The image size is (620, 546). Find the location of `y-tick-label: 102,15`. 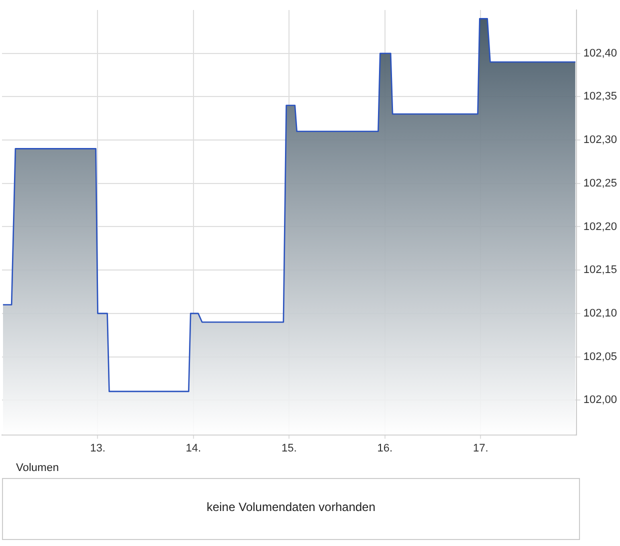

y-tick-label: 102,15 is located at coordinates (600, 270).